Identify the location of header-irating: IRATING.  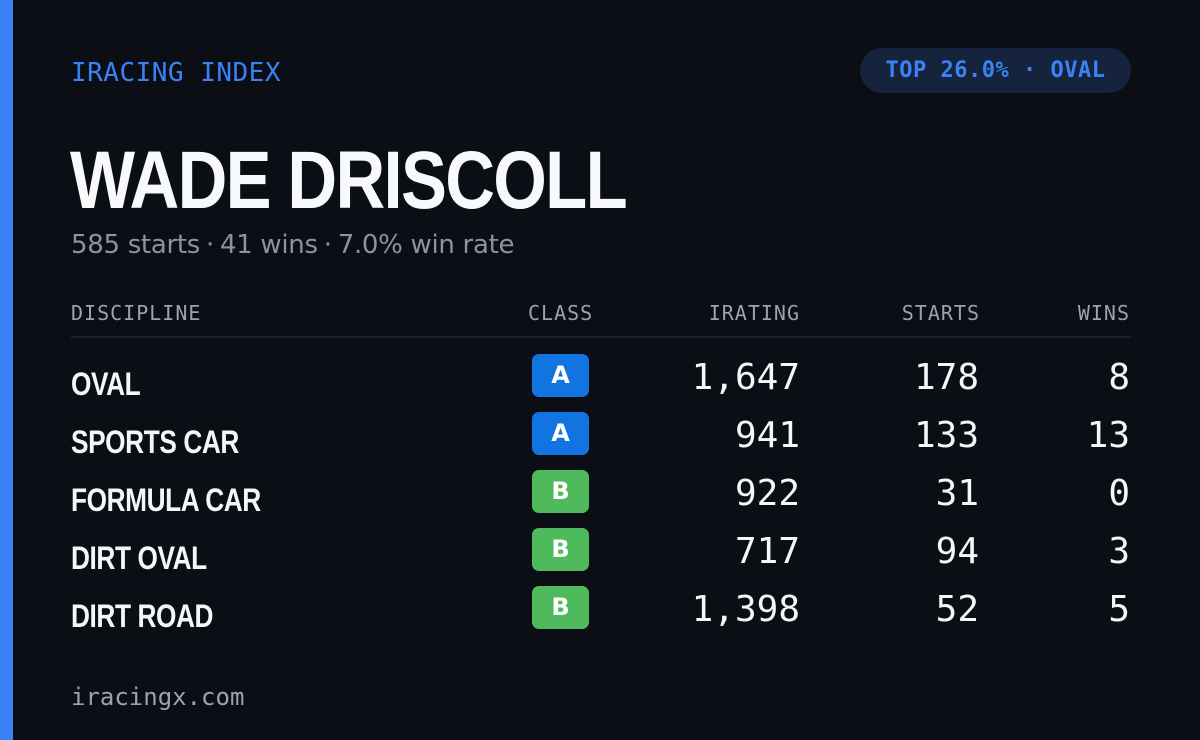
(754, 313).